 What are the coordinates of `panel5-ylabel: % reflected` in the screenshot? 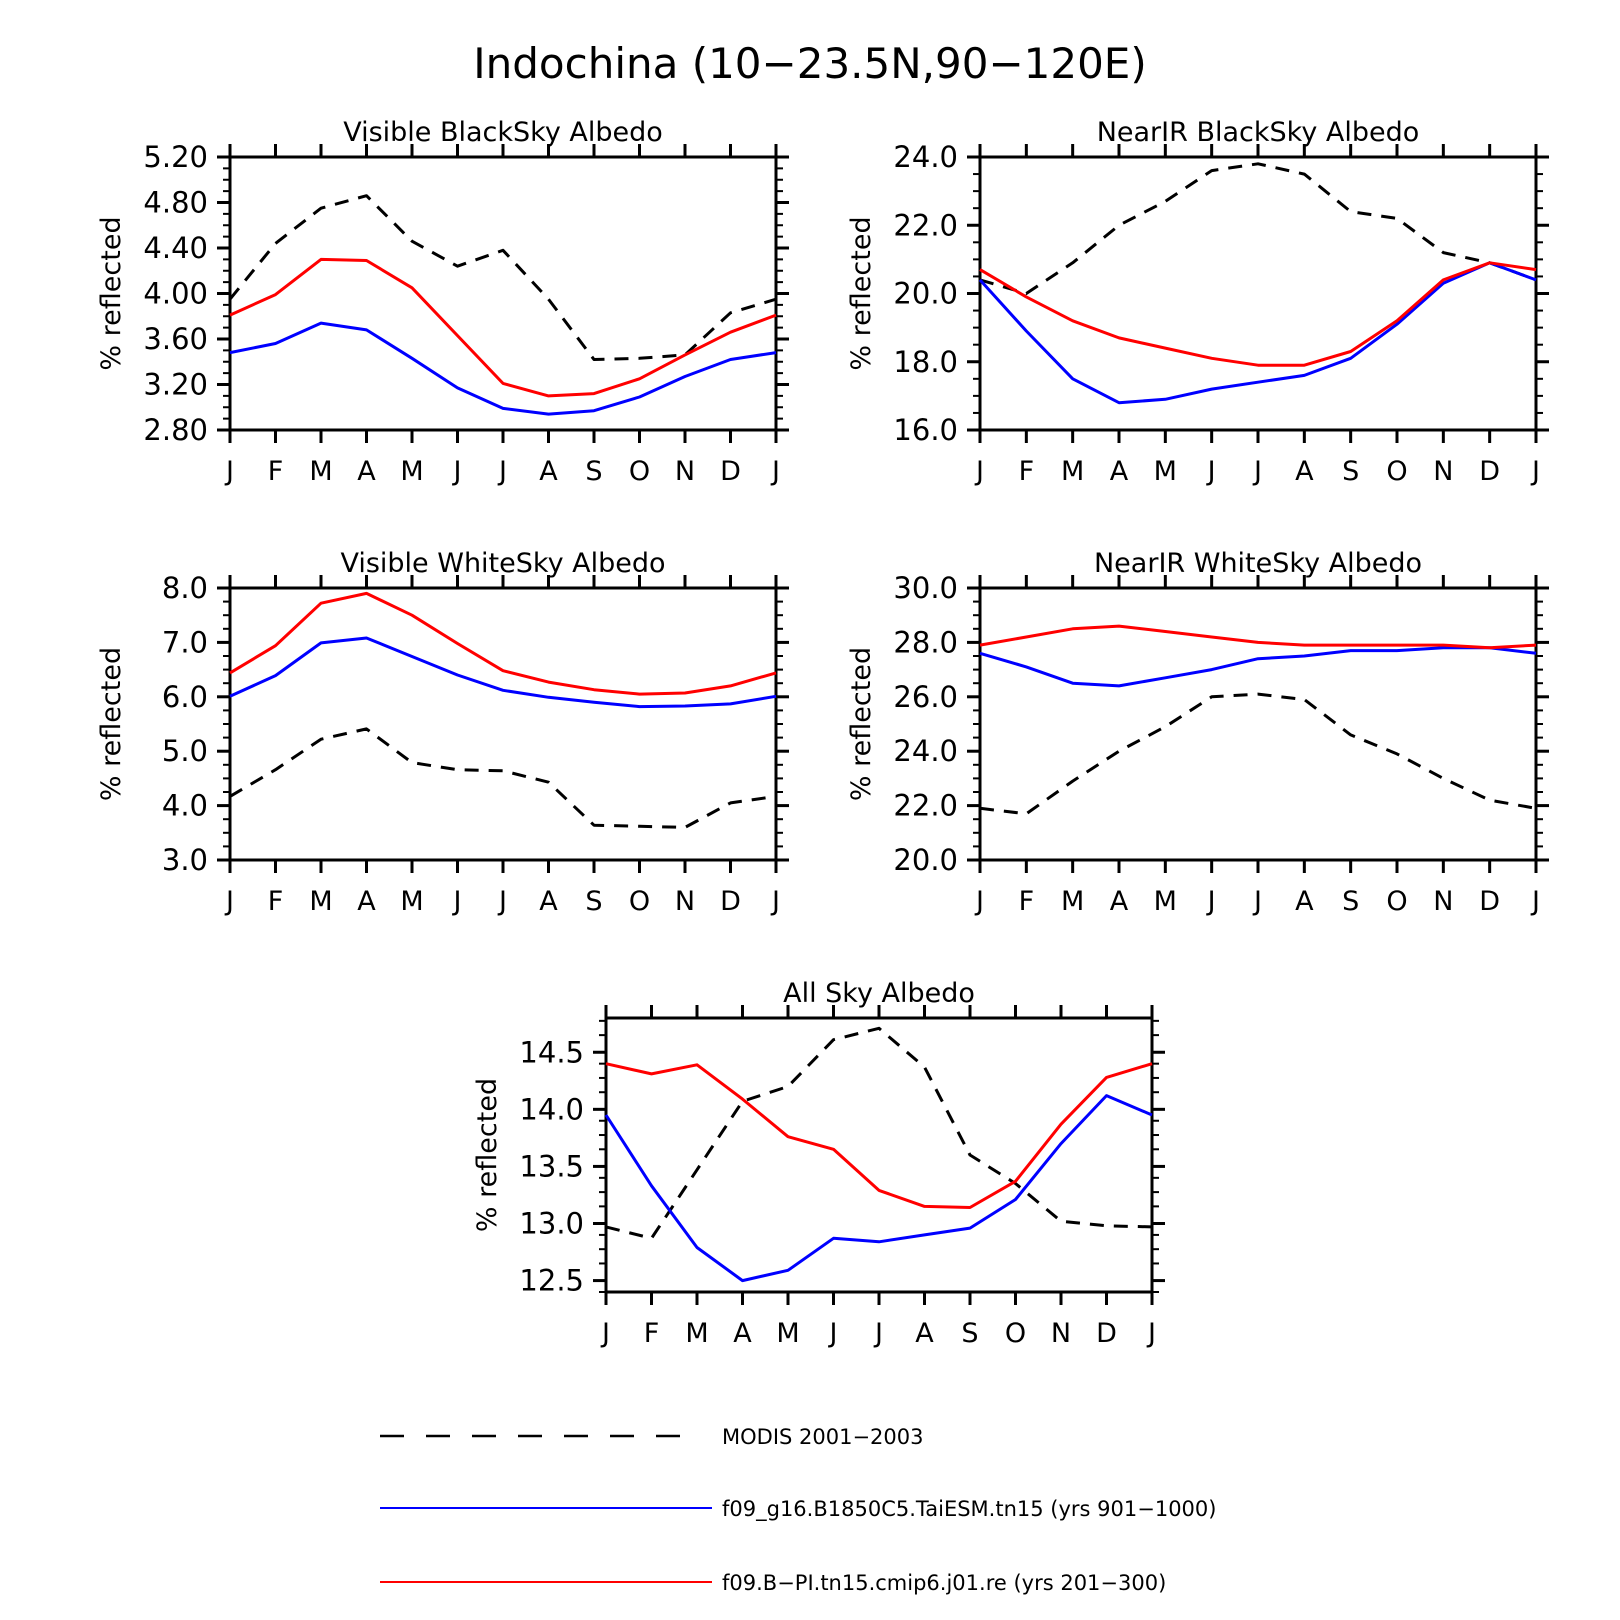 It's located at (487, 1155).